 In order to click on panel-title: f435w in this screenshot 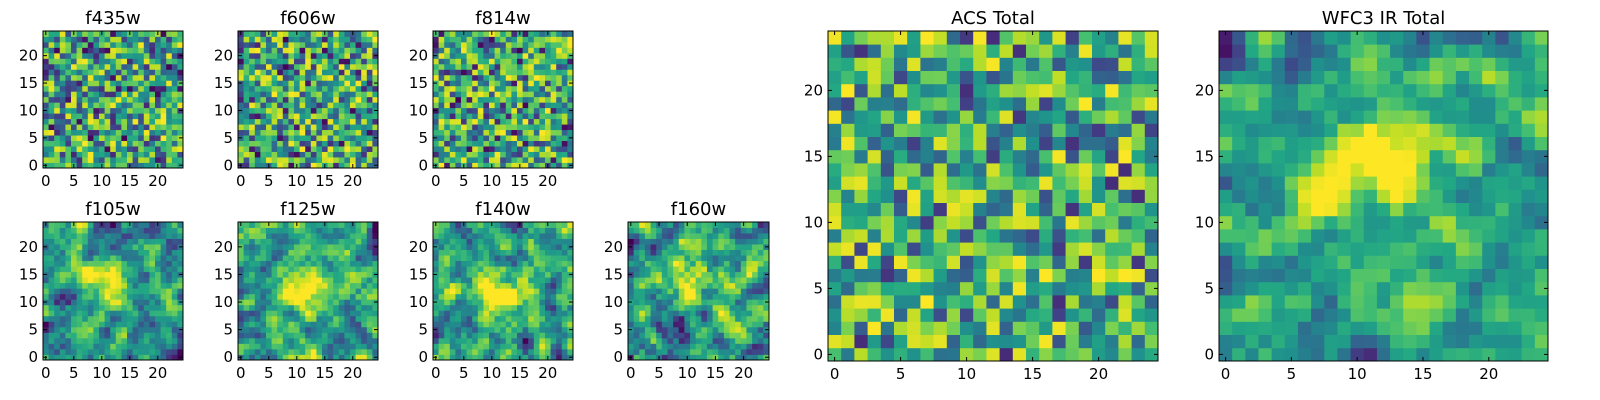, I will do `click(112, 18)`.